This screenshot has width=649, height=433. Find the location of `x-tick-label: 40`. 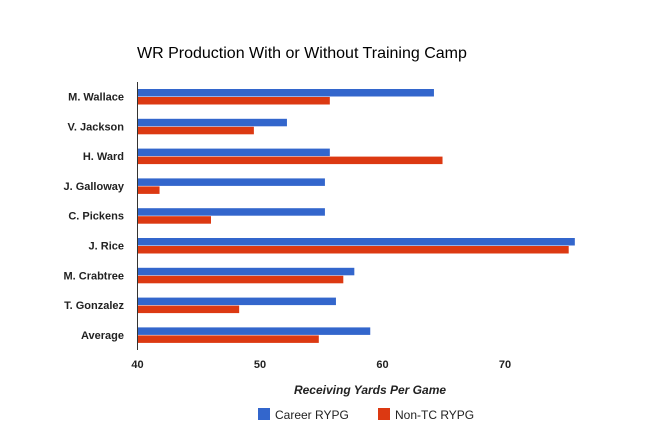

x-tick-label: 40 is located at coordinates (137, 365).